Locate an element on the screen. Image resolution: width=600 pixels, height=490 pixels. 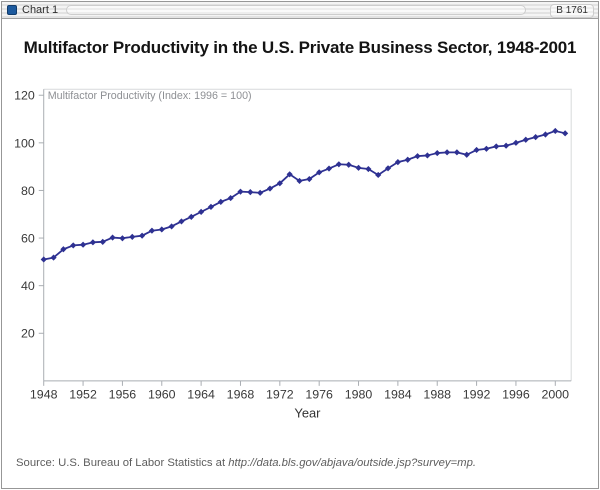
x-axis-title: Year is located at coordinates (307, 413).